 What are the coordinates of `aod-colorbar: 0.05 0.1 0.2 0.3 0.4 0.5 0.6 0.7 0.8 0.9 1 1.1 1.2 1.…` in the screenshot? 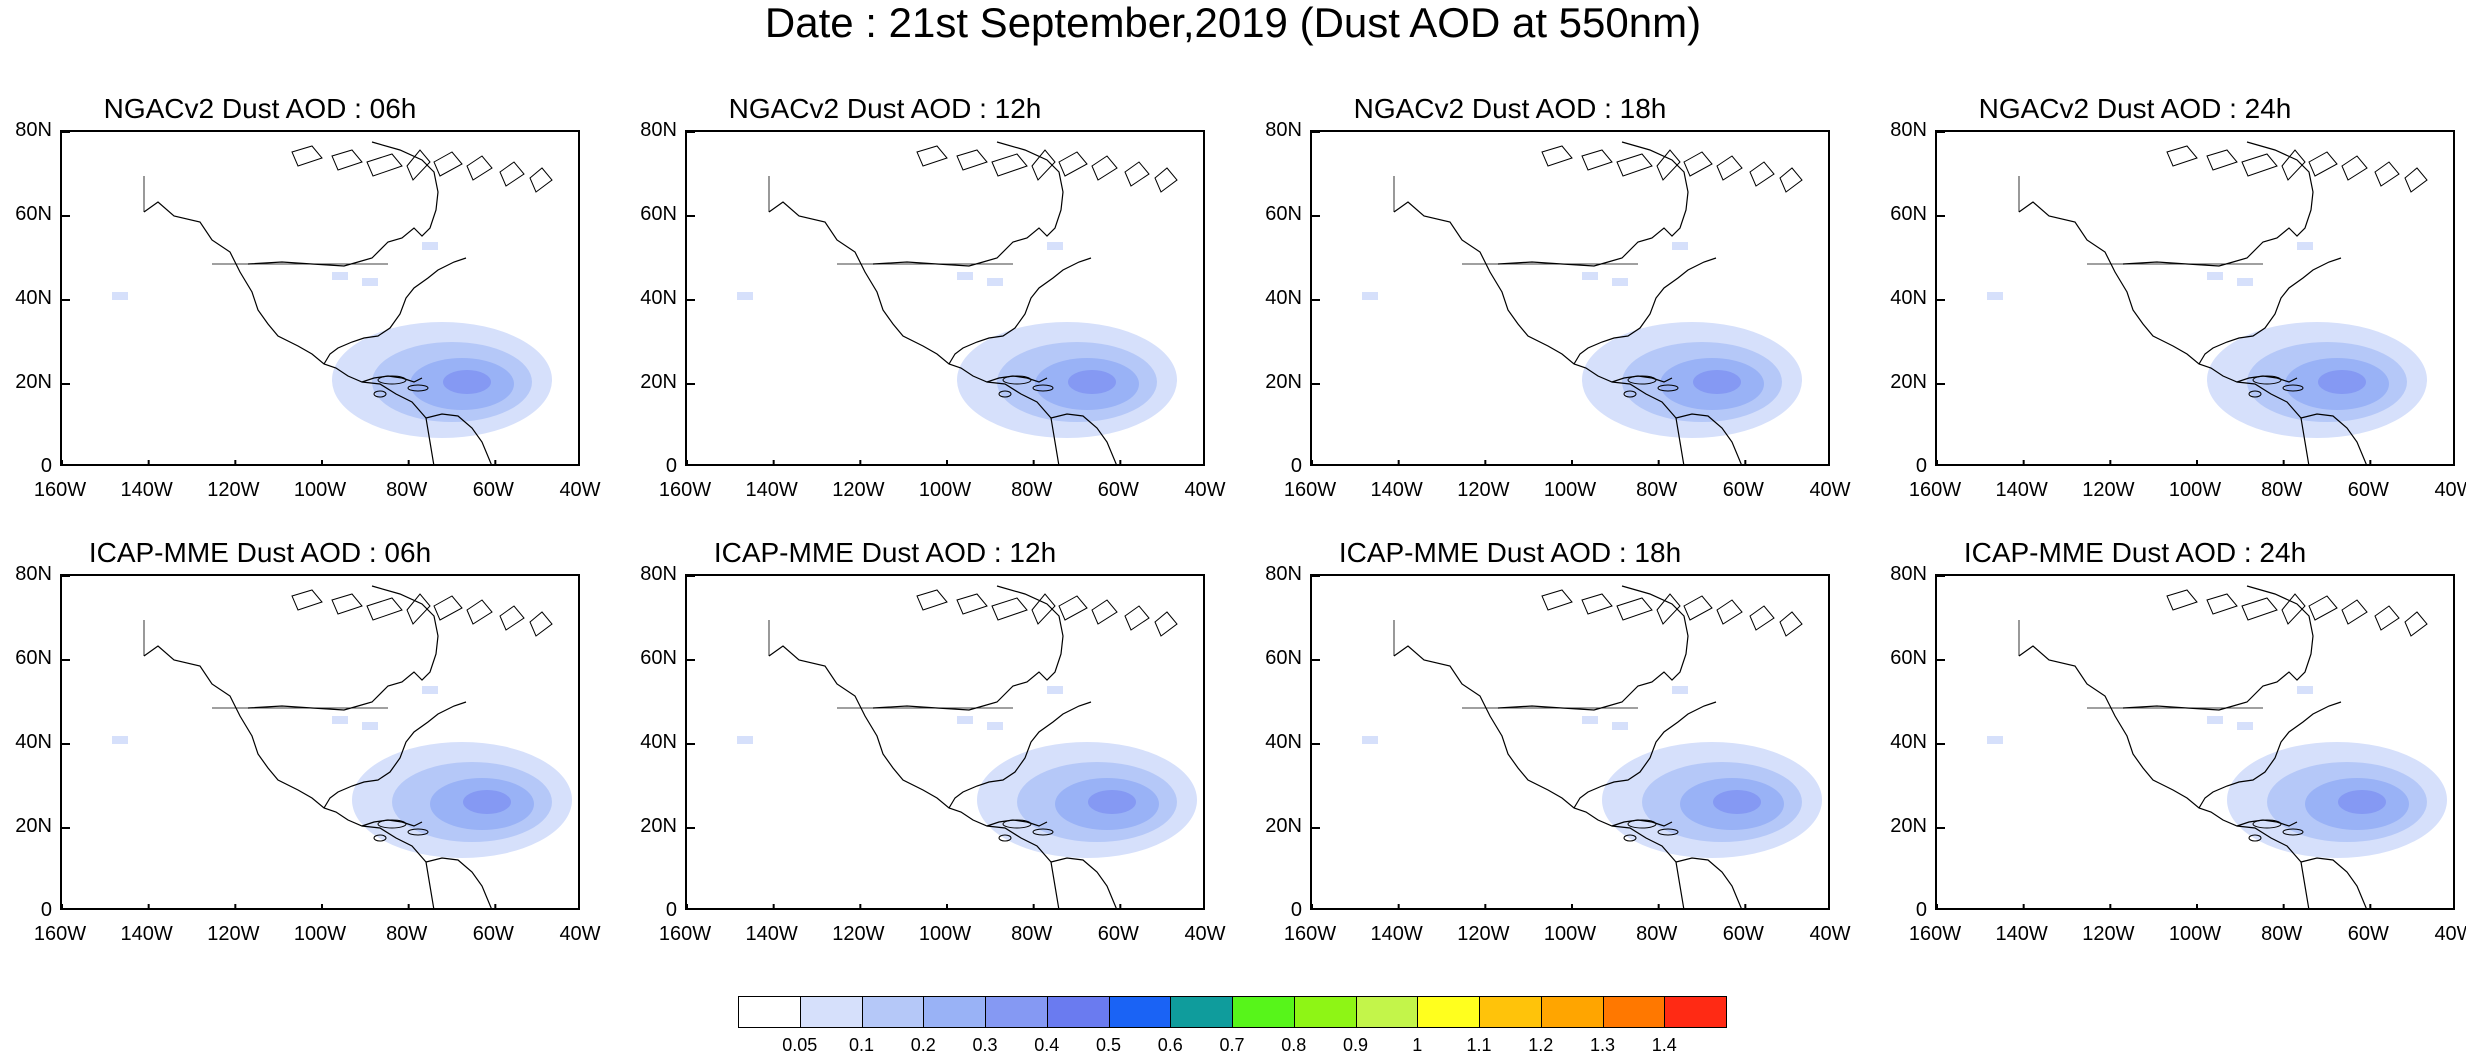 It's located at (1232, 1025).